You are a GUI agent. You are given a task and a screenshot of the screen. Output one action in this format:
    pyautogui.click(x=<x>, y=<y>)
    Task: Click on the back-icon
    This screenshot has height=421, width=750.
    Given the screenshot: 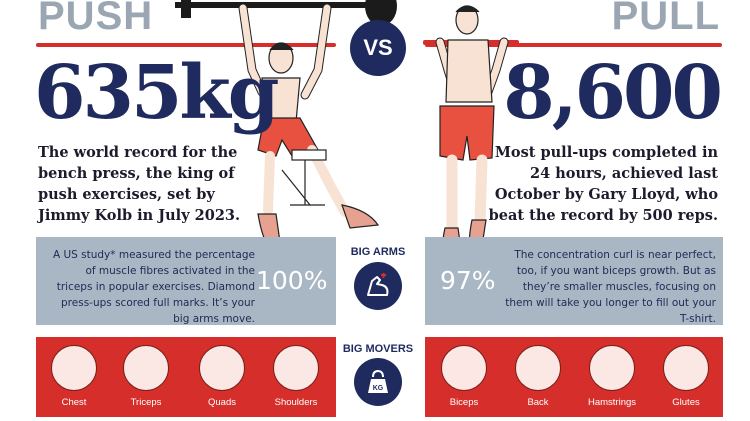 What is the action you would take?
    pyautogui.click(x=538, y=368)
    